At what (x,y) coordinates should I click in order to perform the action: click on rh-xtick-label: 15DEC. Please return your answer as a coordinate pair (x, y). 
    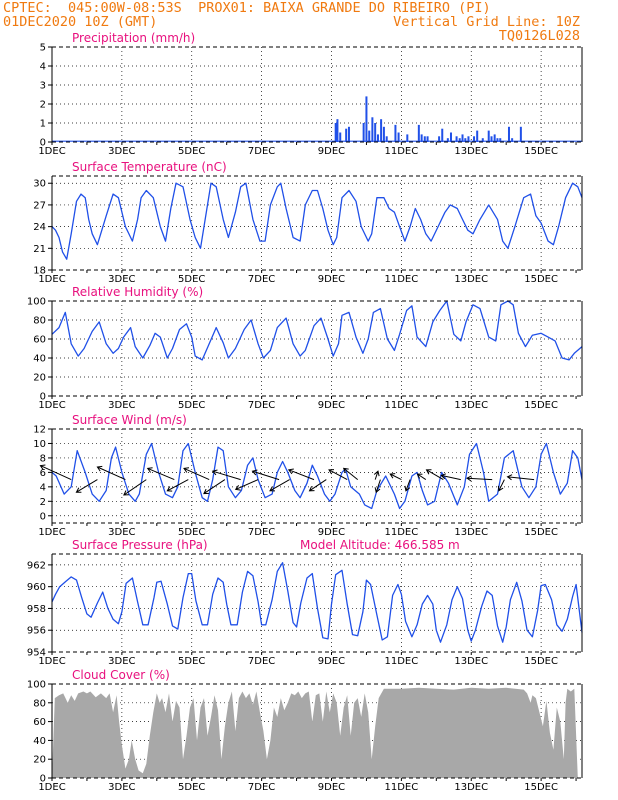
    Looking at the image, I should click on (541, 405).